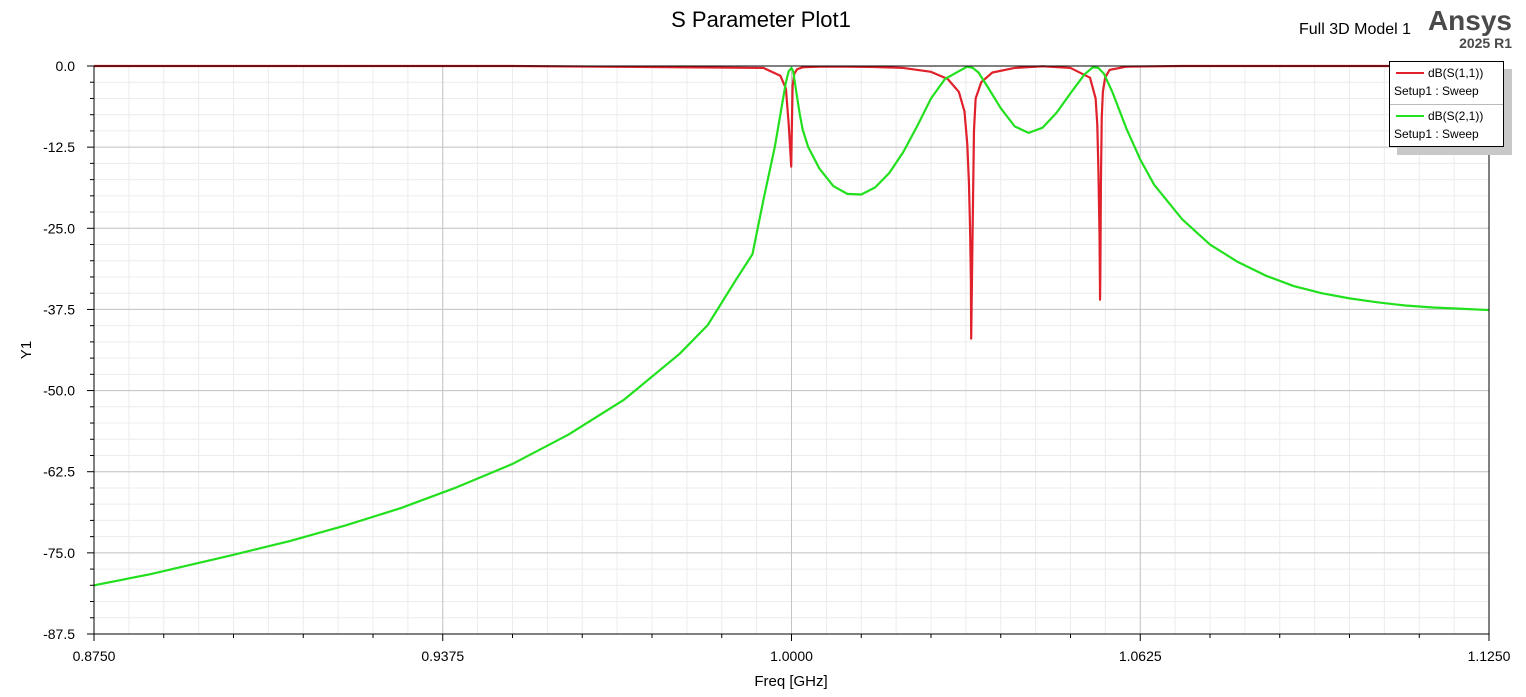 The width and height of the screenshot is (1526, 697). Describe the element at coordinates (59, 634) in the screenshot. I see `y-tick-label: -87.5` at that location.